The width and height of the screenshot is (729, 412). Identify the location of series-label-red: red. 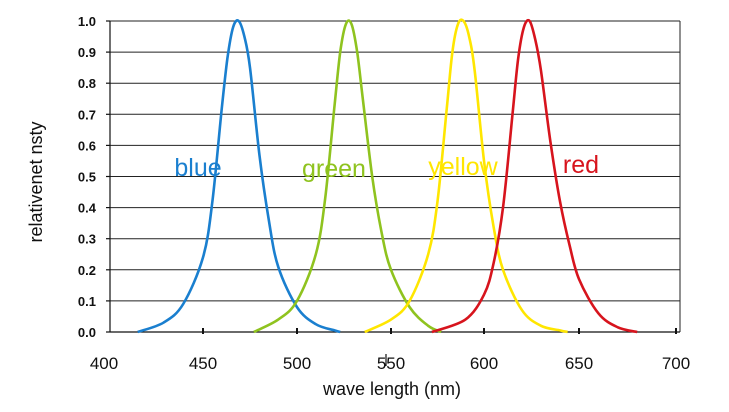
(581, 165).